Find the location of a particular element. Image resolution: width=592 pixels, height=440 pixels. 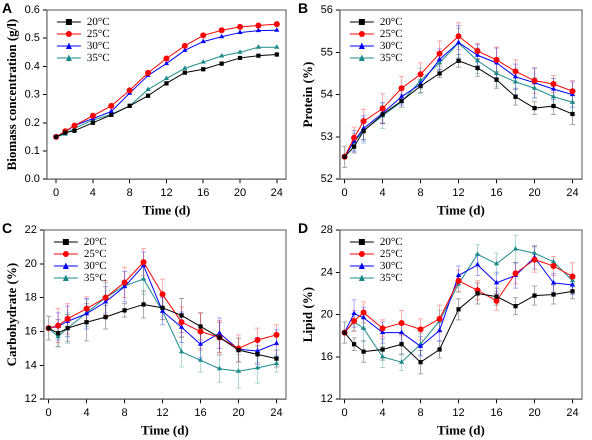

y-tick-label: 0.4 is located at coordinates (32, 66).